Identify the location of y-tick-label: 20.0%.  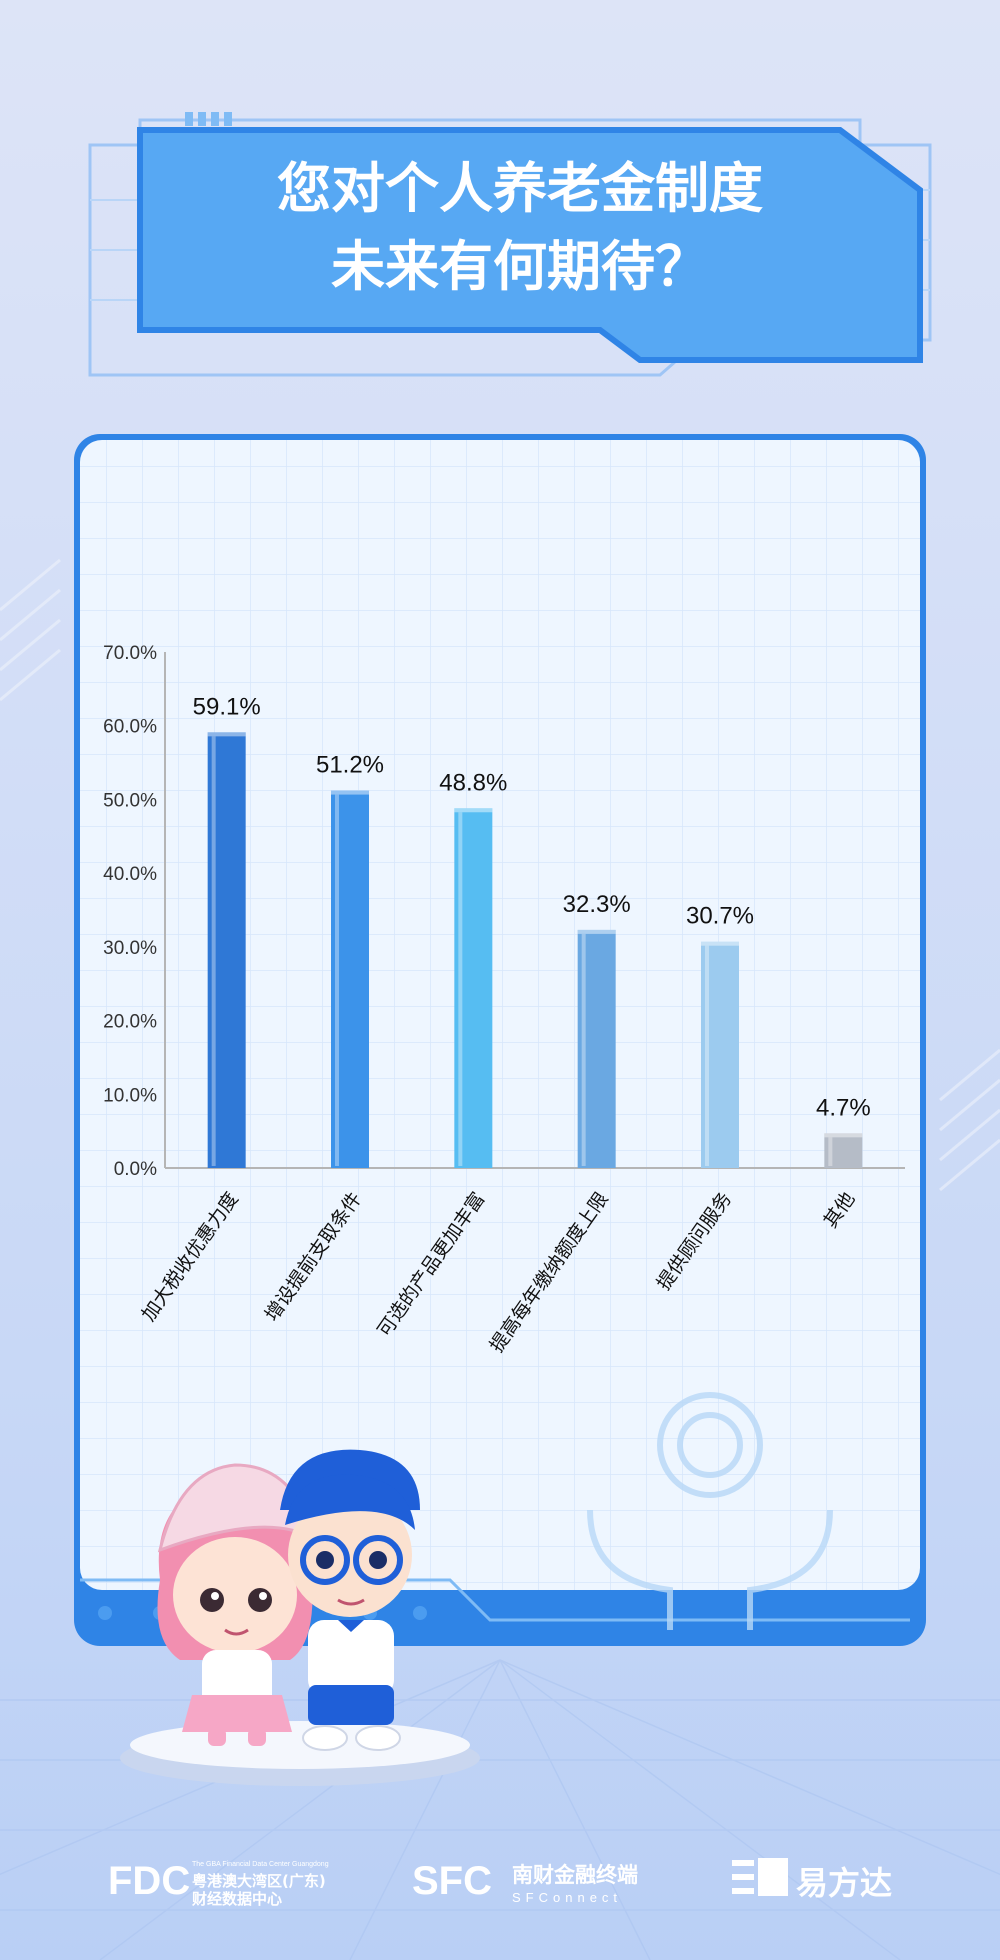
(130, 1022).